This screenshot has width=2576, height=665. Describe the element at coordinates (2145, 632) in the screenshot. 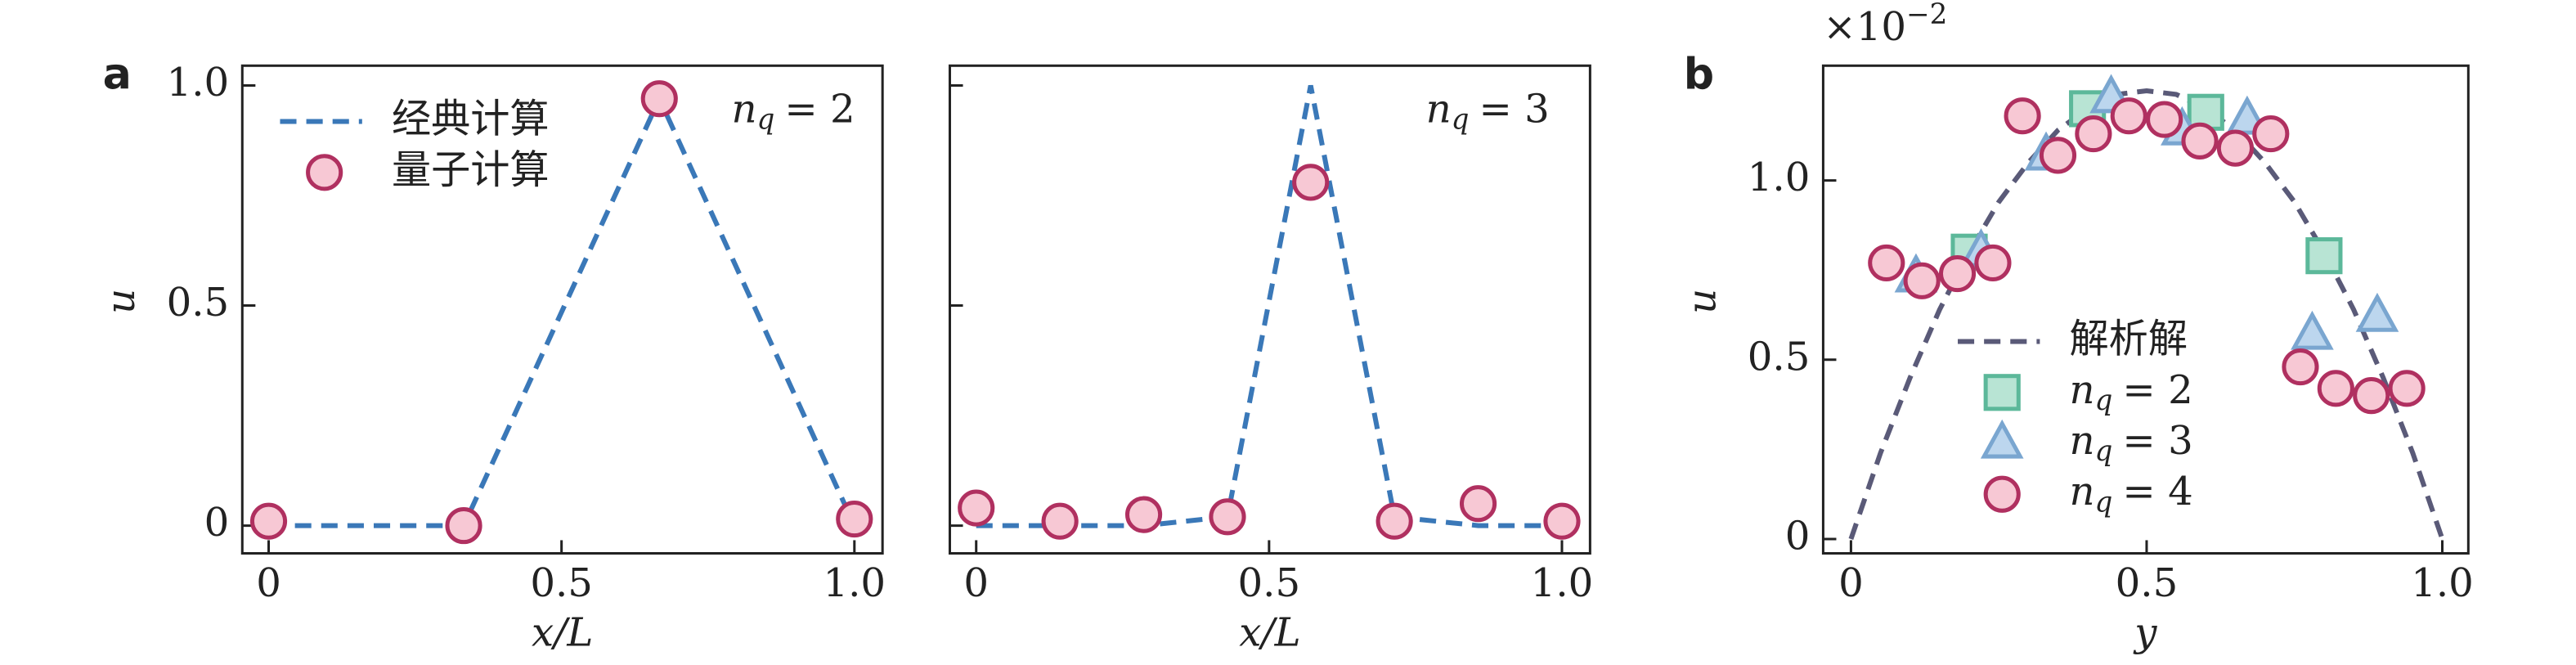

I see `x-axis-label: y` at that location.